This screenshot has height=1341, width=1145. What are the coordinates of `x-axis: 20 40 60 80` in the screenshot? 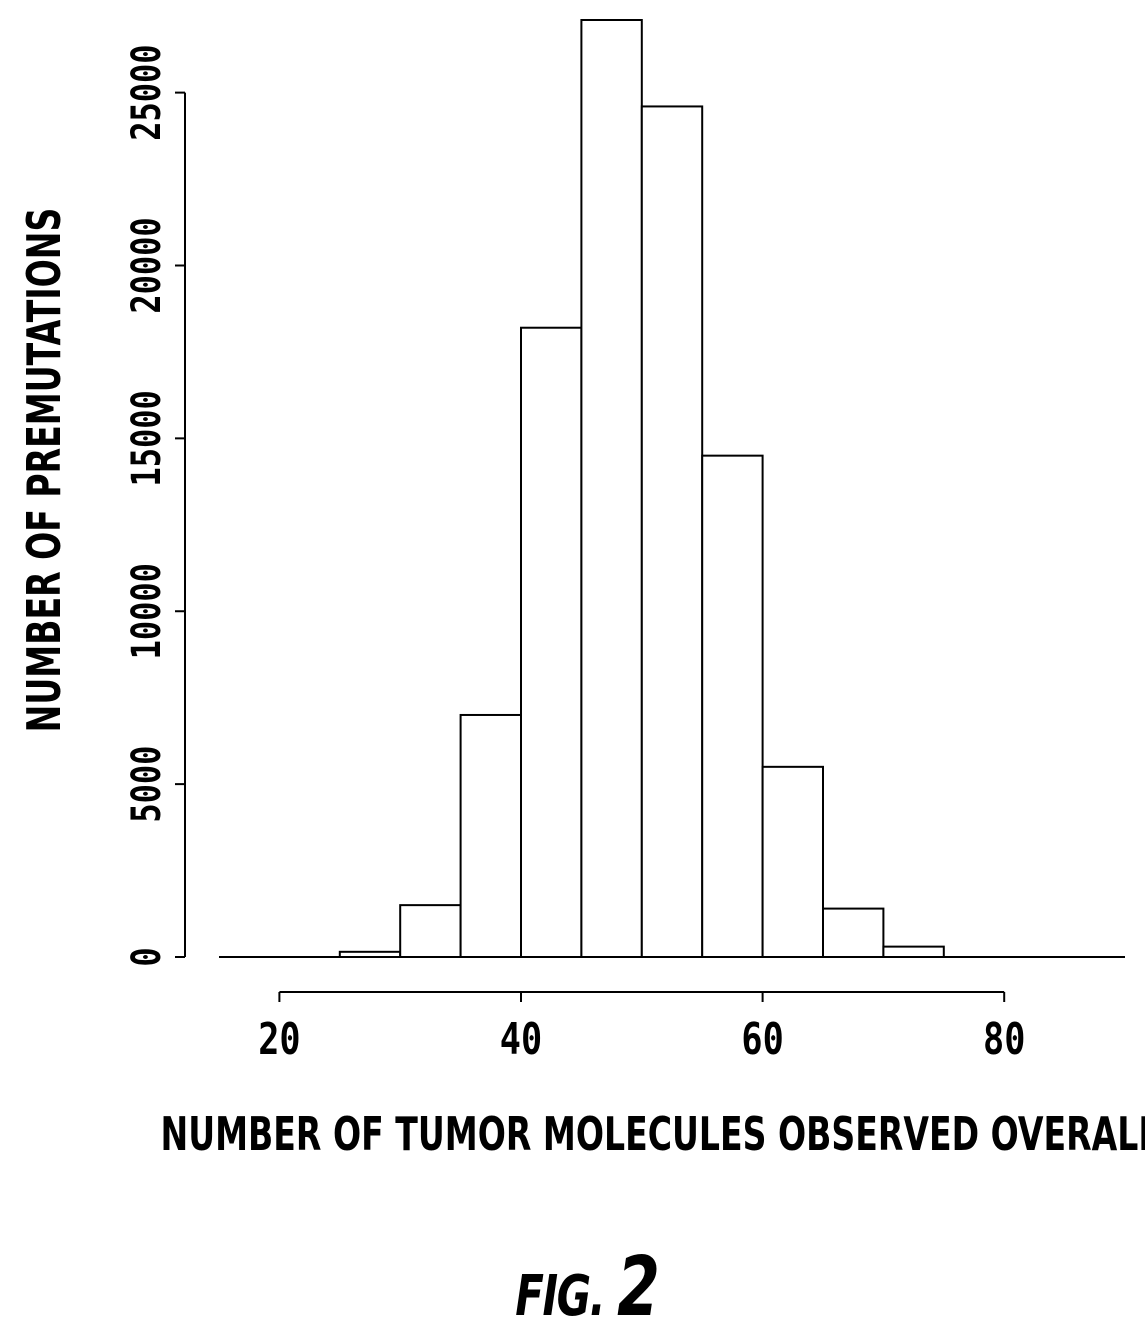 It's located at (641, 1028).